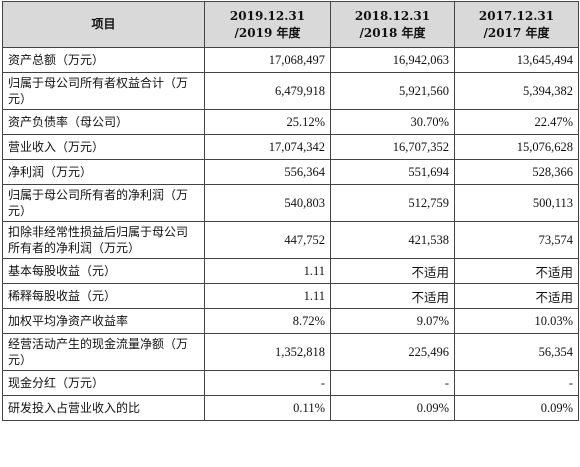 The height and width of the screenshot is (467, 580). What do you see at coordinates (392, 122) in the screenshot?
I see `cell-2018: 30.70%` at bounding box center [392, 122].